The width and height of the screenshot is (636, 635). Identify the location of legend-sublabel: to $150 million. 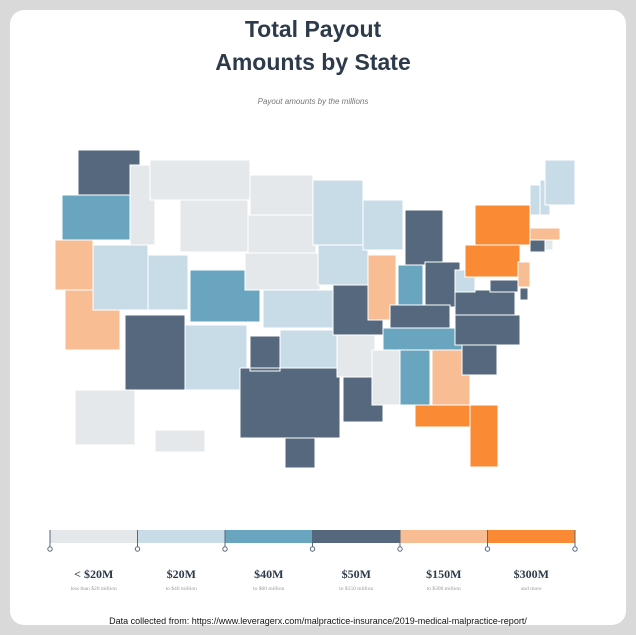
(356, 588).